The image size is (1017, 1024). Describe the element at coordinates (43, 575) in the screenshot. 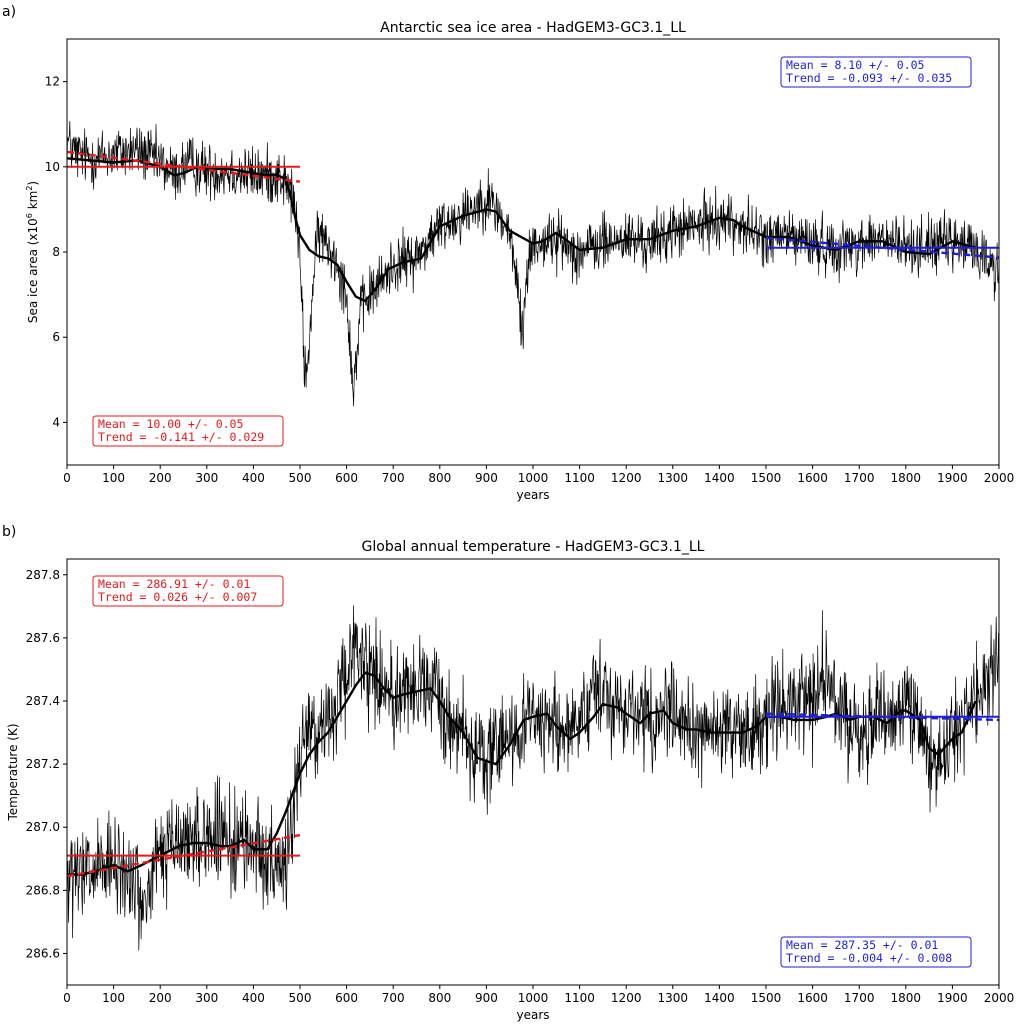

I see `y-tick-label: 287.8` at that location.